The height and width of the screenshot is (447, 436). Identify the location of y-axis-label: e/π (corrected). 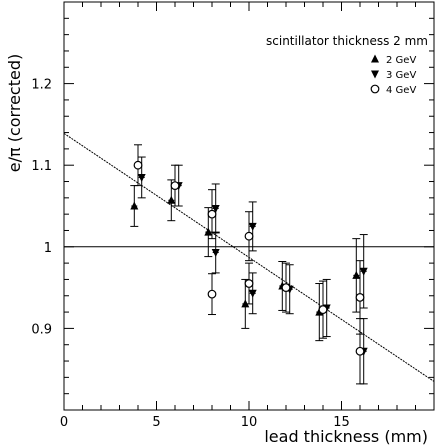
(14, 113).